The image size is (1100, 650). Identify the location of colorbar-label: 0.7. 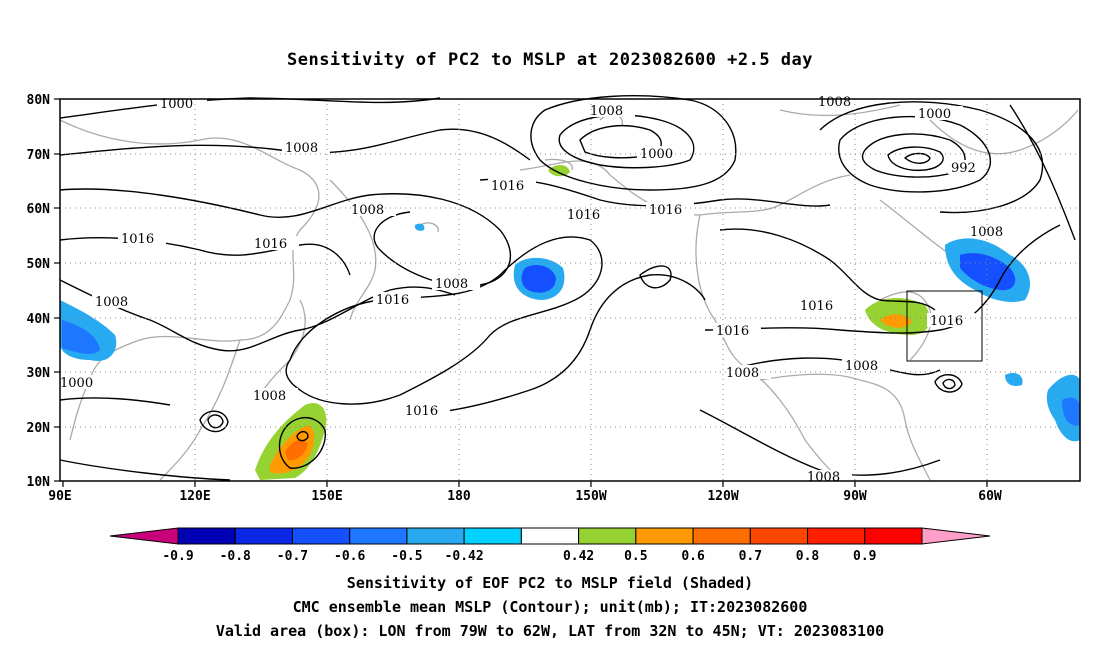
(750, 556).